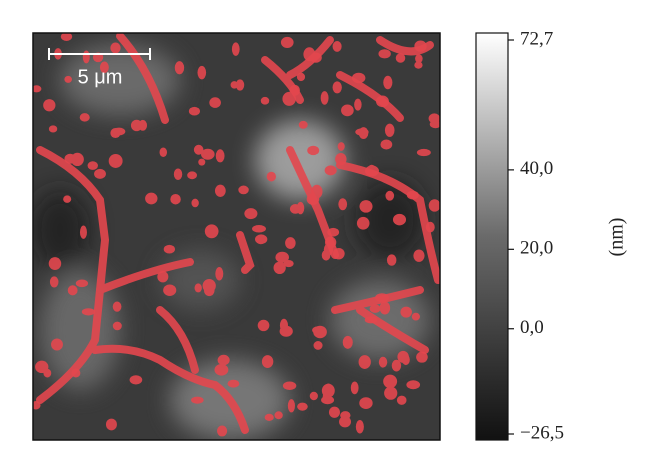 This screenshot has height=475, width=660. What do you see at coordinates (536, 248) in the screenshot?
I see `colorbar-tick-label: 20,0` at bounding box center [536, 248].